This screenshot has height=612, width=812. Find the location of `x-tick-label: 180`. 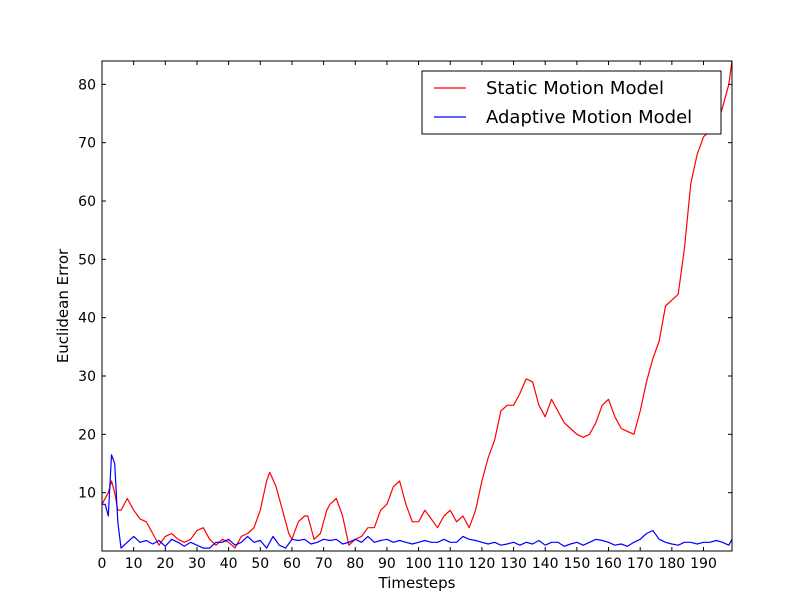

x-tick-label: 180 is located at coordinates (671, 564).